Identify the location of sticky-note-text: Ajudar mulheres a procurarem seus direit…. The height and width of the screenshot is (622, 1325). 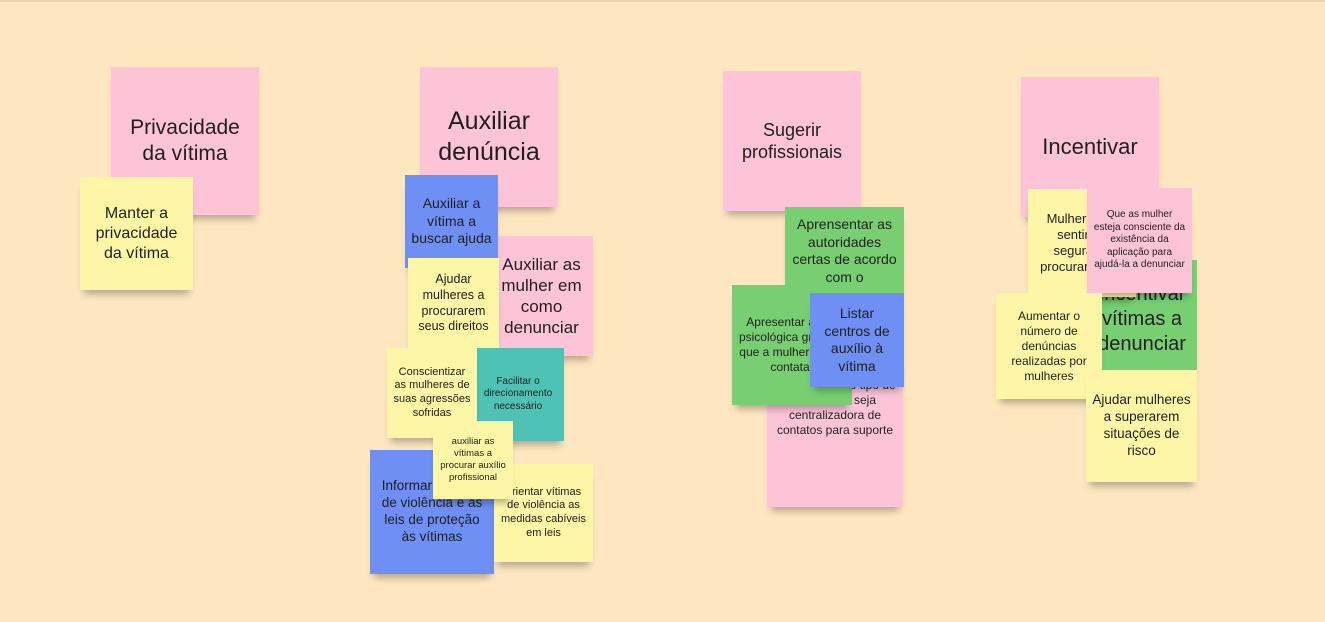
(453, 303).